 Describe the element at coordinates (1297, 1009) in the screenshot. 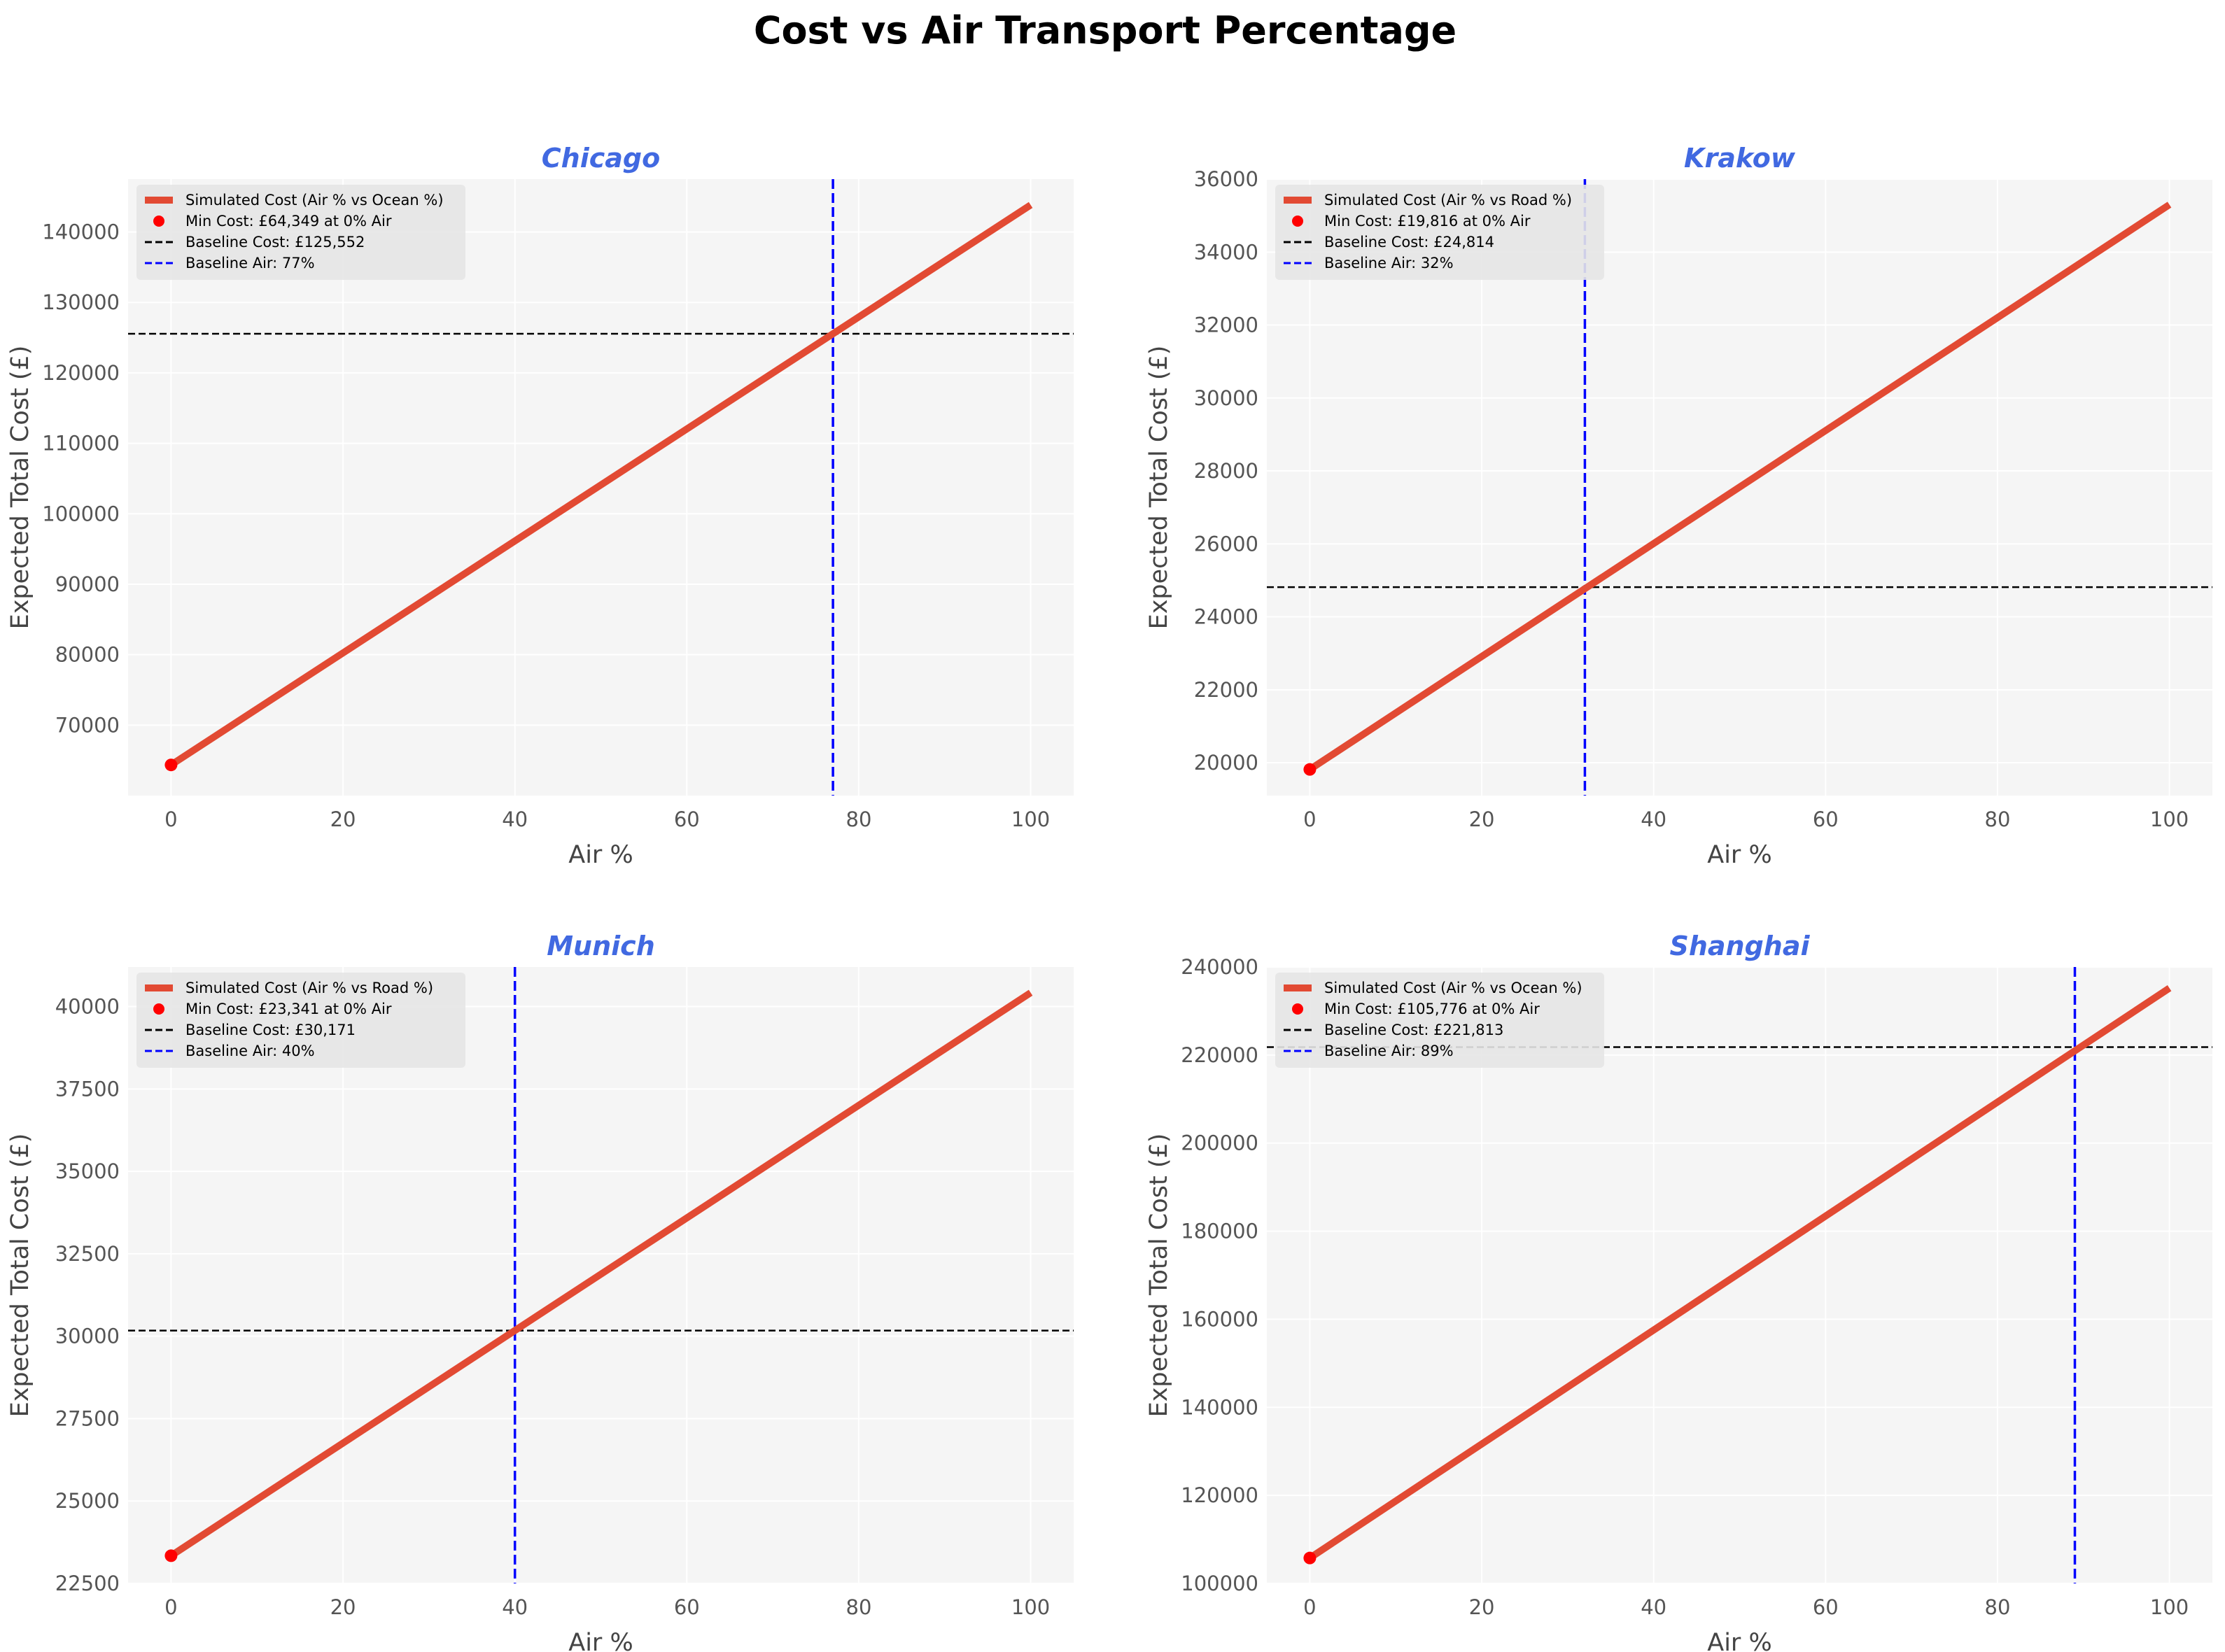

I see `chart-shanghai-legend-min-cost-swatch` at that location.